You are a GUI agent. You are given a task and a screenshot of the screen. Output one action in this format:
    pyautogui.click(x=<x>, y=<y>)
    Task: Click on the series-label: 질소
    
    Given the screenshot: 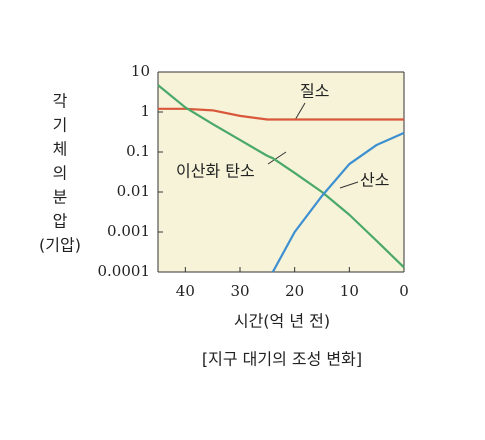 What is the action you would take?
    pyautogui.click(x=314, y=91)
    